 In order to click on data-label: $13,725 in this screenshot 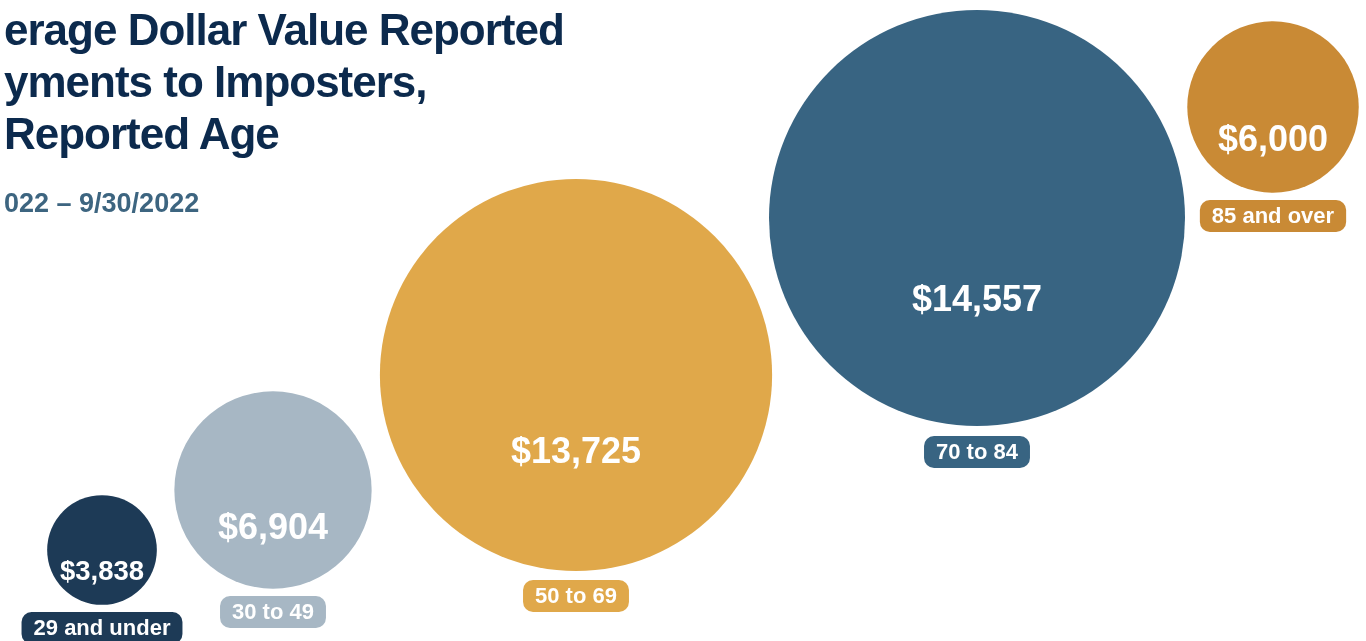, I will do `click(576, 451)`.